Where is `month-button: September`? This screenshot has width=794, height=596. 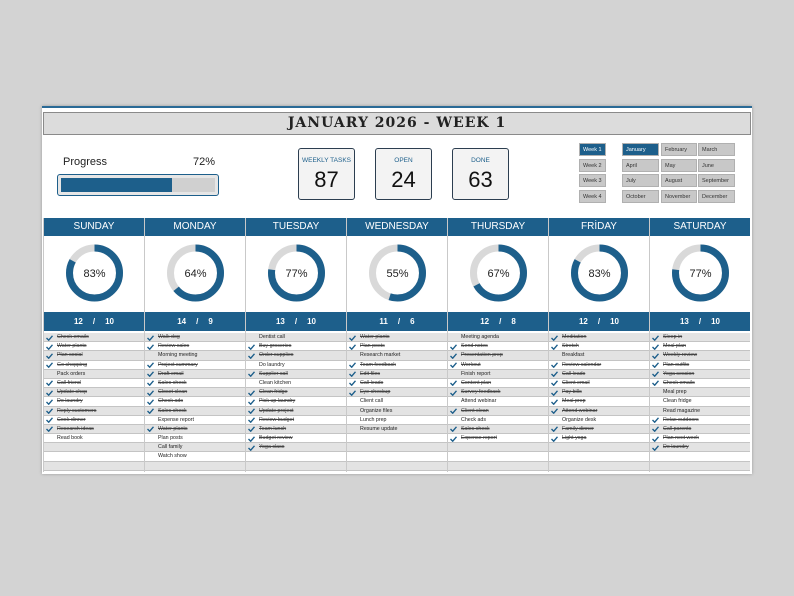
month-button: September is located at coordinates (716, 180).